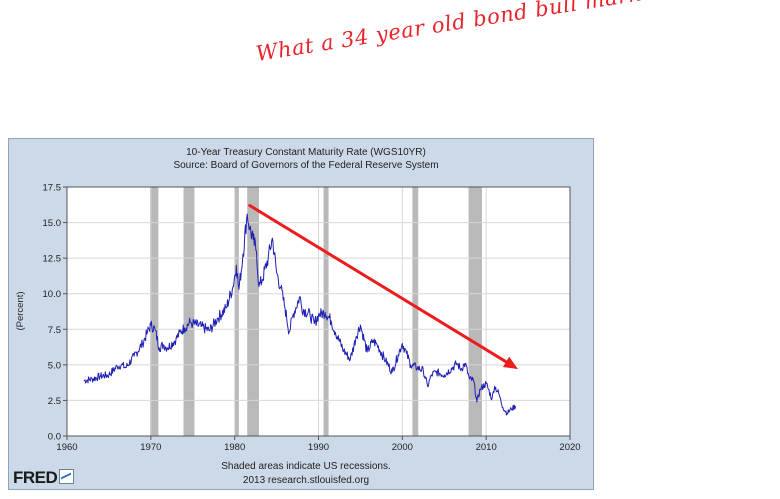 Image resolution: width=780 pixels, height=499 pixels. What do you see at coordinates (66, 447) in the screenshot?
I see `x-tick-label: 1960` at bounding box center [66, 447].